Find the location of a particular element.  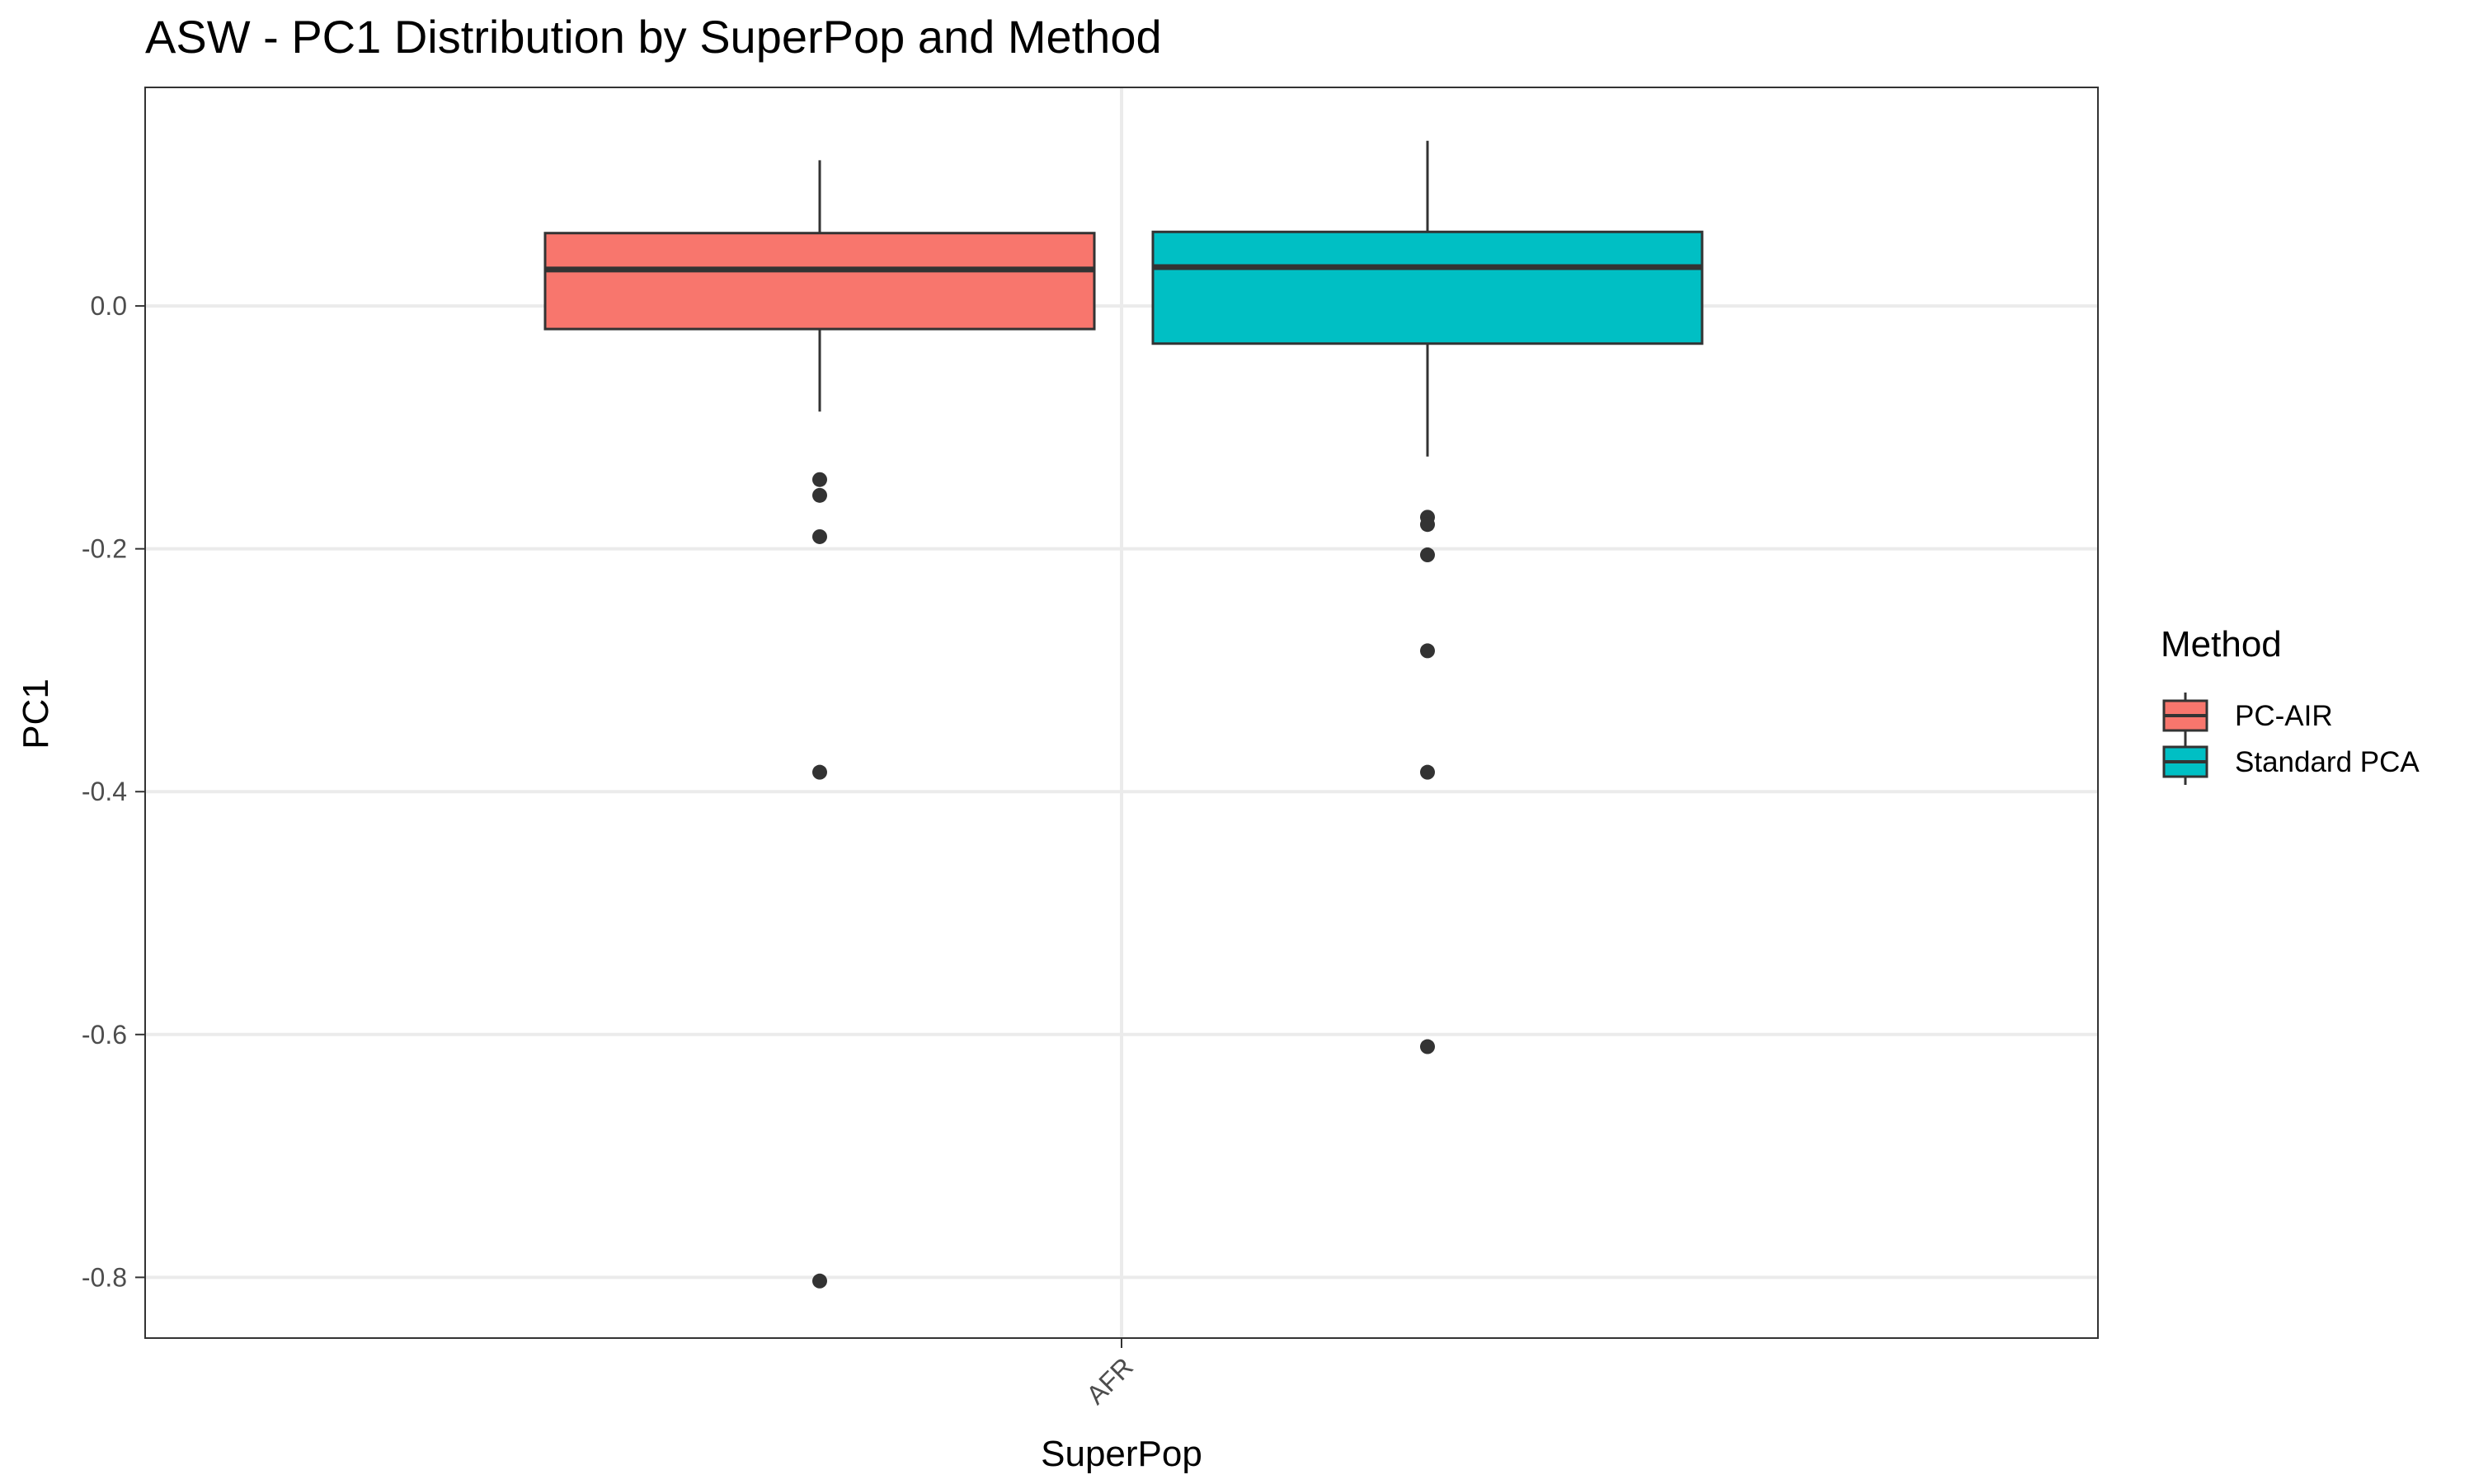

y-axis: 0.0 -0.2 -0.4 -0.6 -0.8 is located at coordinates (113, 791).